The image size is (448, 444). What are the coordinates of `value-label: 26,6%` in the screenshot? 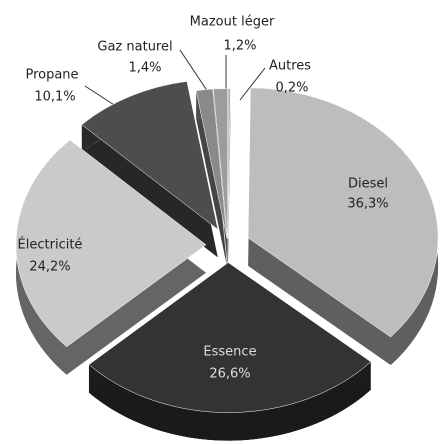 It's located at (229, 374).